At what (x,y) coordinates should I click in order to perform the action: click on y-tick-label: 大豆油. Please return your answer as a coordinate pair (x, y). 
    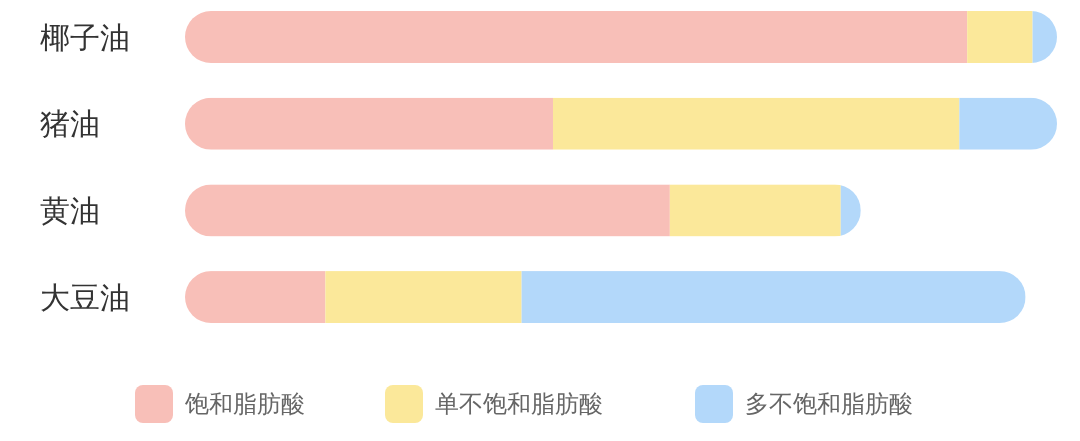
    Looking at the image, I should click on (85, 297).